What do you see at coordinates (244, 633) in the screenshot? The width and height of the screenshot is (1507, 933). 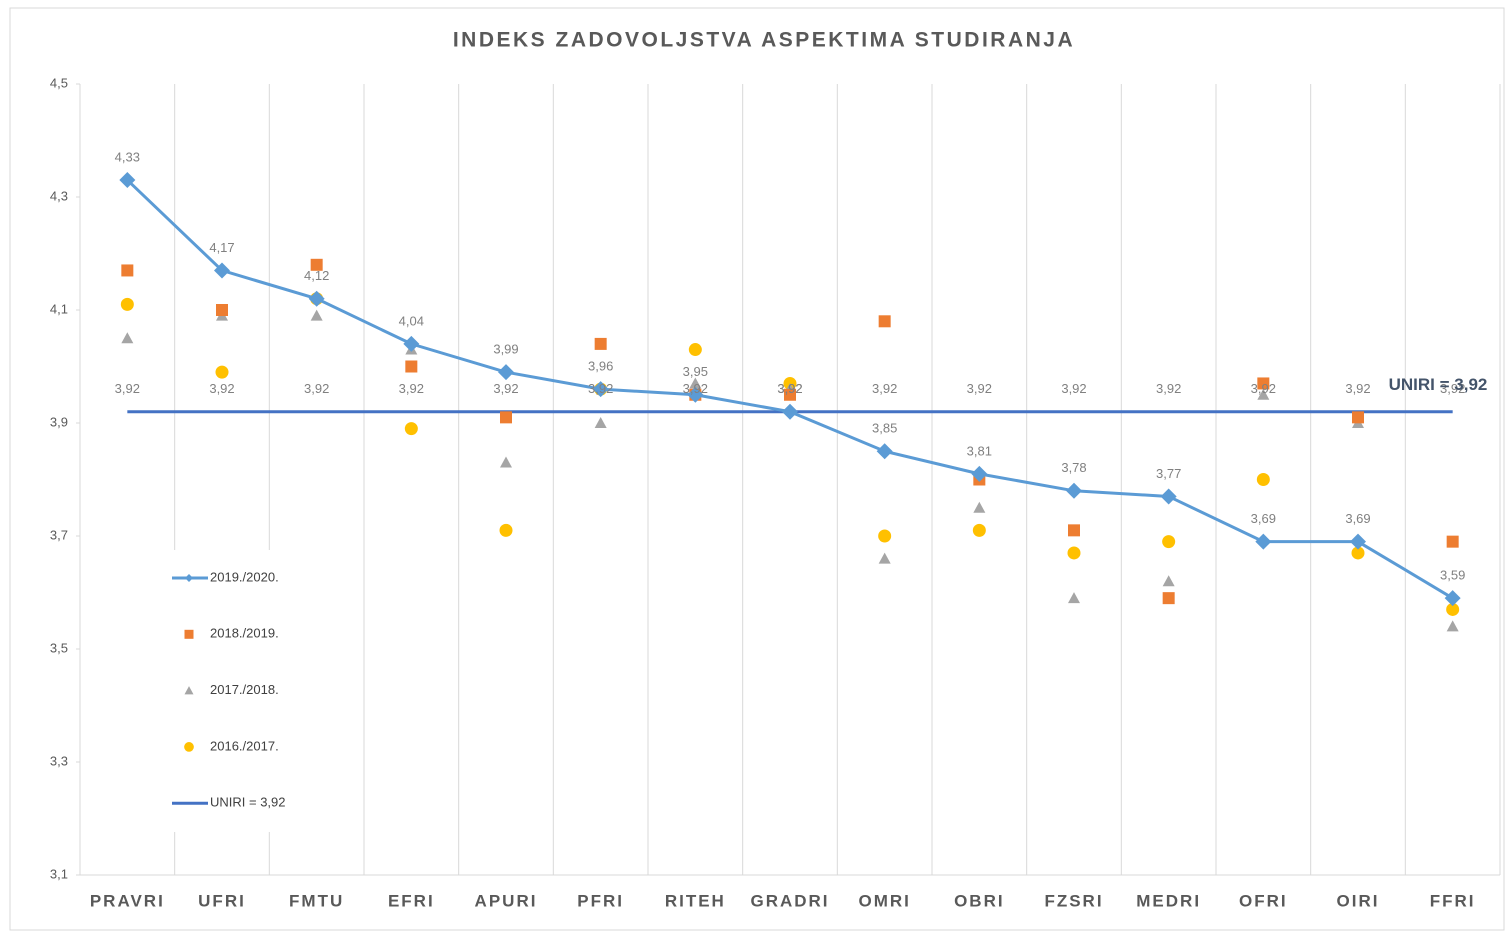 I see `legend-label: 2018./2019.` at bounding box center [244, 633].